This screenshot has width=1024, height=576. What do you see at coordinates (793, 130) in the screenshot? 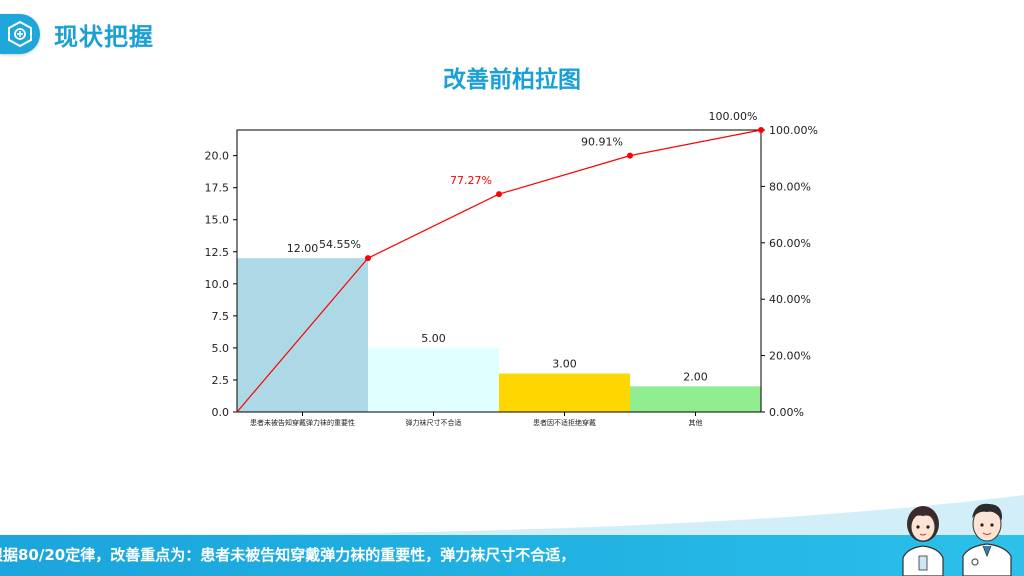
I see `y2-tick-label-5: 100.00%` at bounding box center [793, 130].